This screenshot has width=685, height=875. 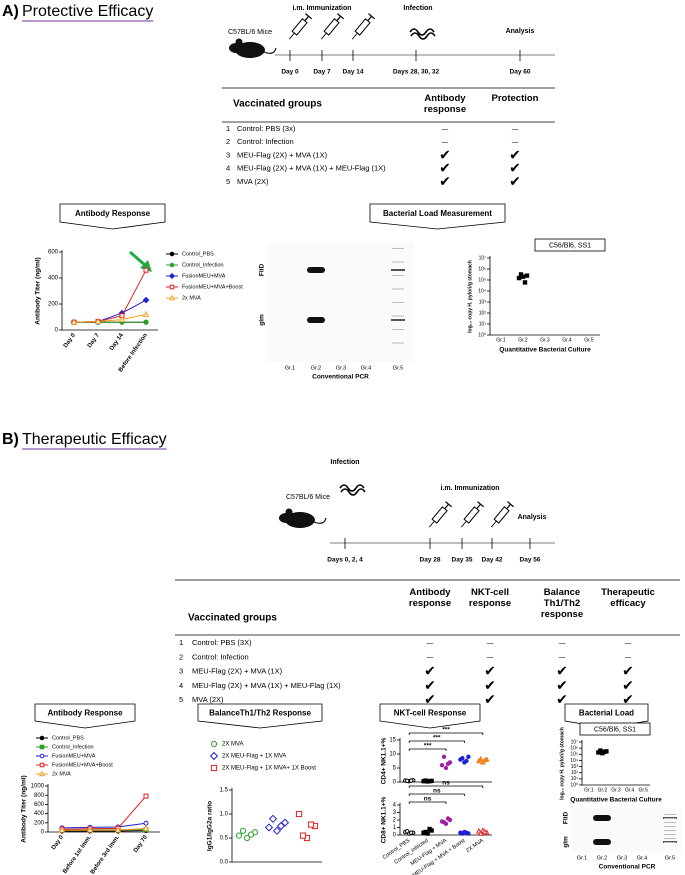 What do you see at coordinates (77, 854) in the screenshot?
I see `x-tick-label: Before 1st Imm.` at bounding box center [77, 854].